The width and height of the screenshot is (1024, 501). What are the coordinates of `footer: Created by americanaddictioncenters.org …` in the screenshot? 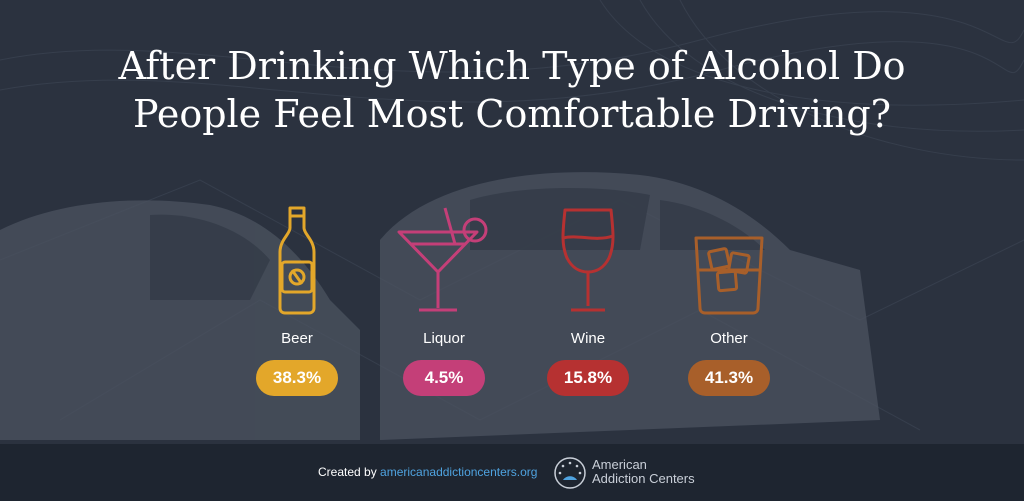 It's located at (512, 472).